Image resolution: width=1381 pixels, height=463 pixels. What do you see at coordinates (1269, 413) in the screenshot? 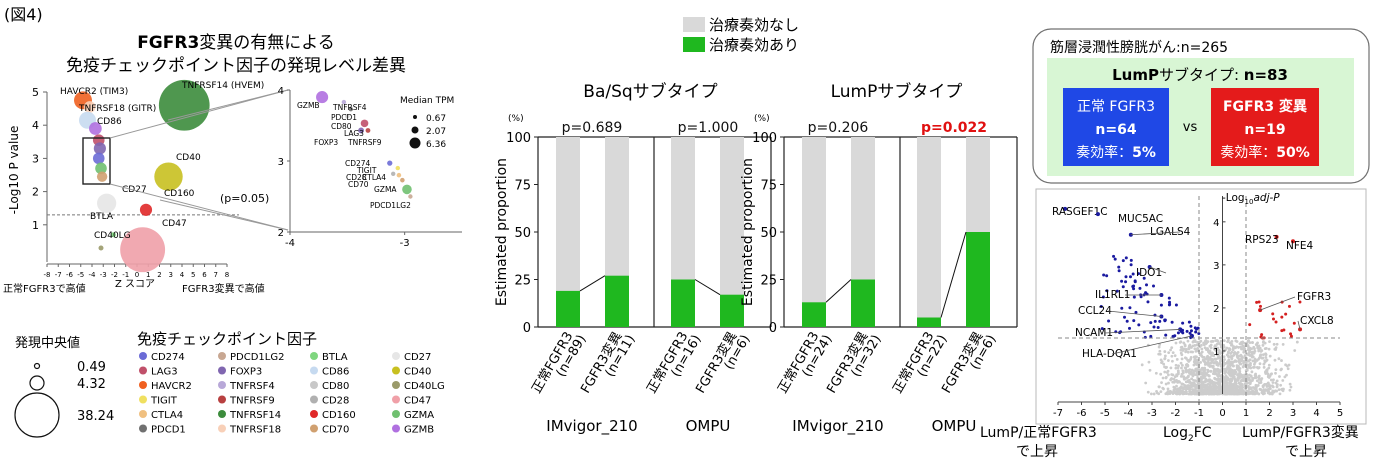
I see `volcano-x-tick-label: 2` at bounding box center [1269, 413].